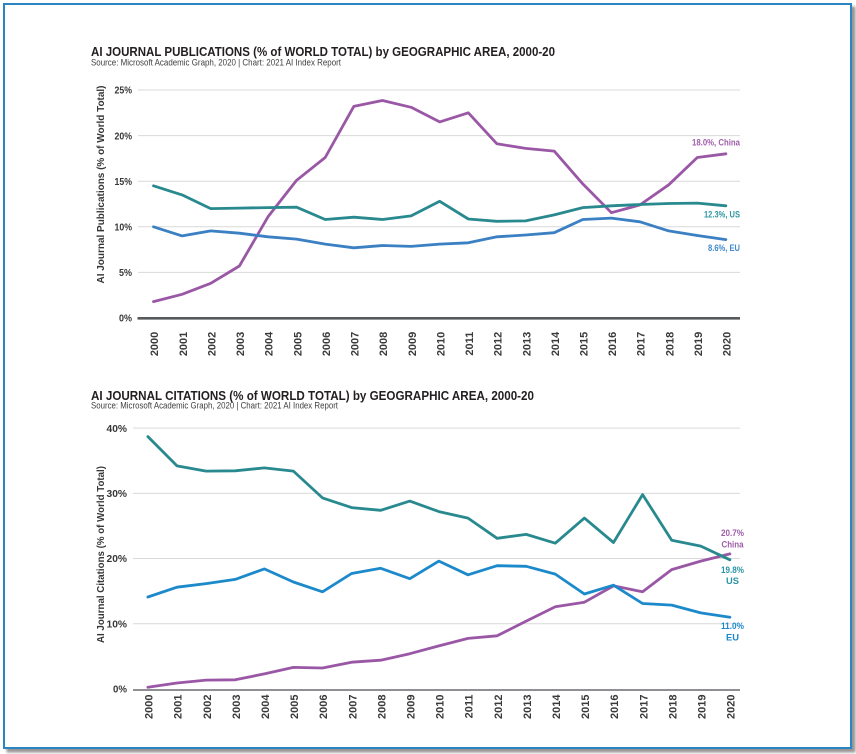 The width and height of the screenshot is (856, 754). What do you see at coordinates (117, 494) in the screenshot?
I see `svg-text: 30%` at bounding box center [117, 494].